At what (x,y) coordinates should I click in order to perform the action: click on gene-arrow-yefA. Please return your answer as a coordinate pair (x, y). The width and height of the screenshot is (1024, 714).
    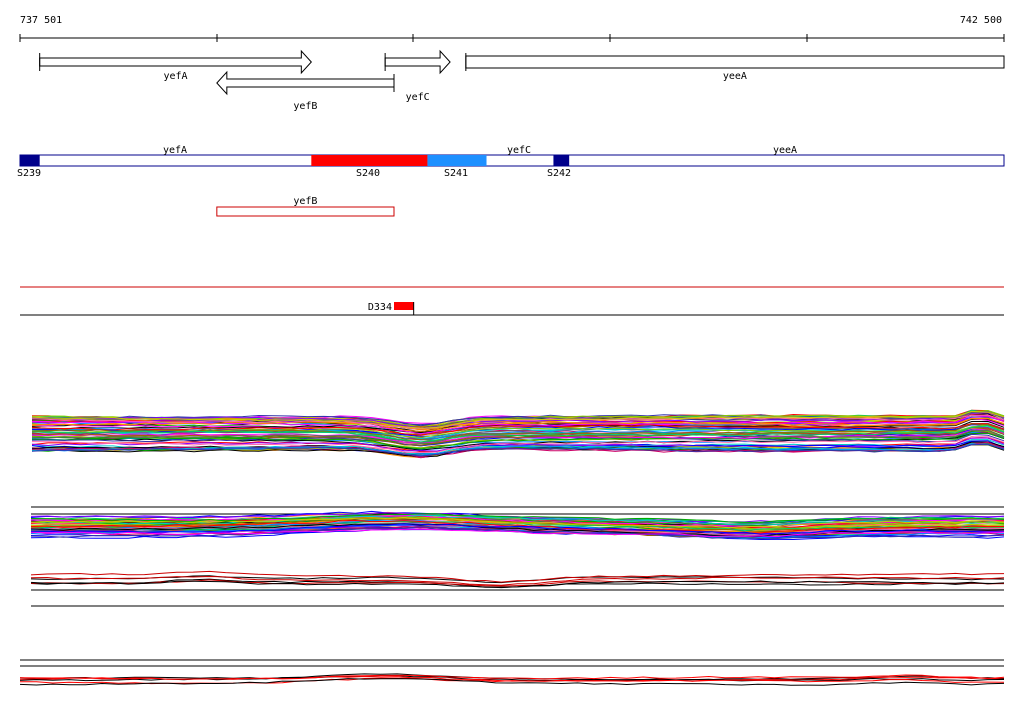
    Looking at the image, I should click on (175, 62).